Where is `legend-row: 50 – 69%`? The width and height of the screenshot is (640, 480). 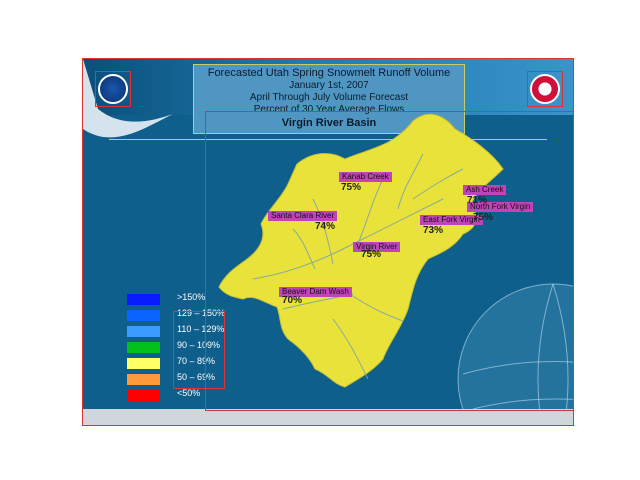
legend-row: 50 – 69% is located at coordinates (182, 379).